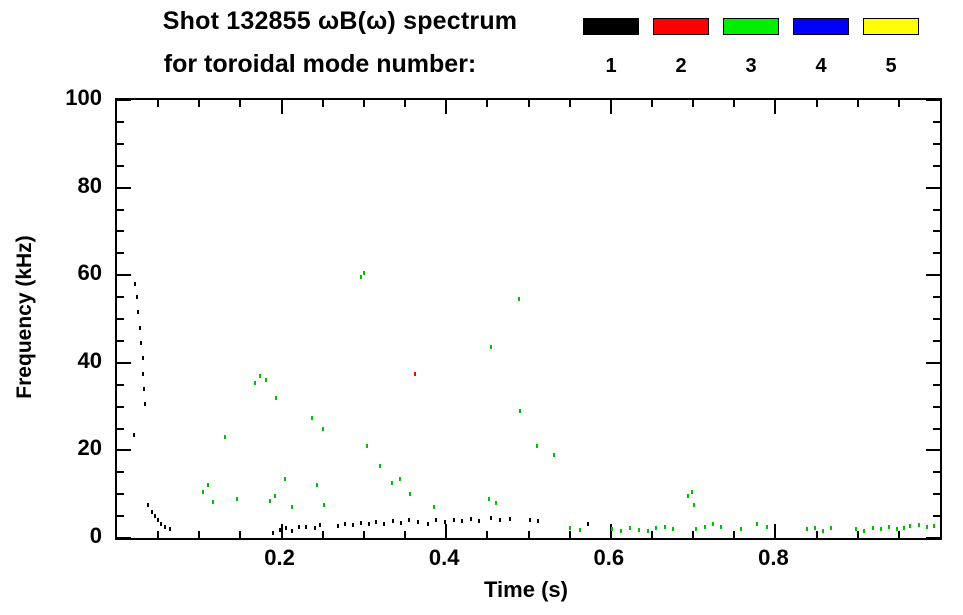 The image size is (963, 615). I want to click on chart-subtitle: for toroidal mode number:, so click(320, 64).